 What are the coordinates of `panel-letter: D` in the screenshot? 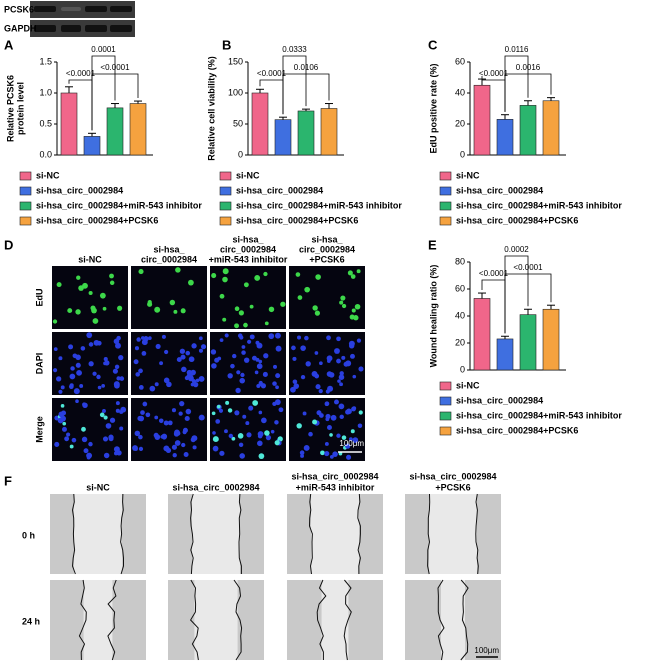 It's located at (8, 244).